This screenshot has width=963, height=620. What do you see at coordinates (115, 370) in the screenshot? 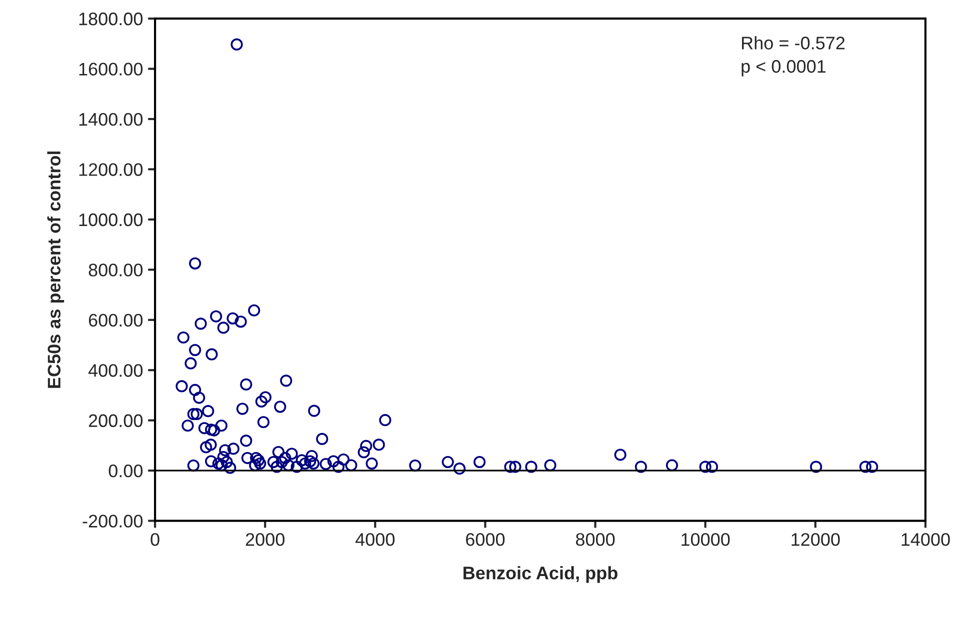
I see `y-tick-label: 400.00` at bounding box center [115, 370].